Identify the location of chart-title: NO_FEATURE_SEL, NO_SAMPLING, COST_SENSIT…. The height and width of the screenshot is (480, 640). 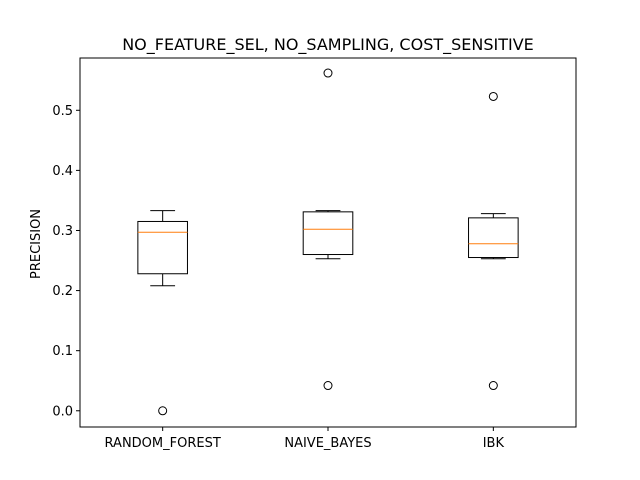
(328, 45).